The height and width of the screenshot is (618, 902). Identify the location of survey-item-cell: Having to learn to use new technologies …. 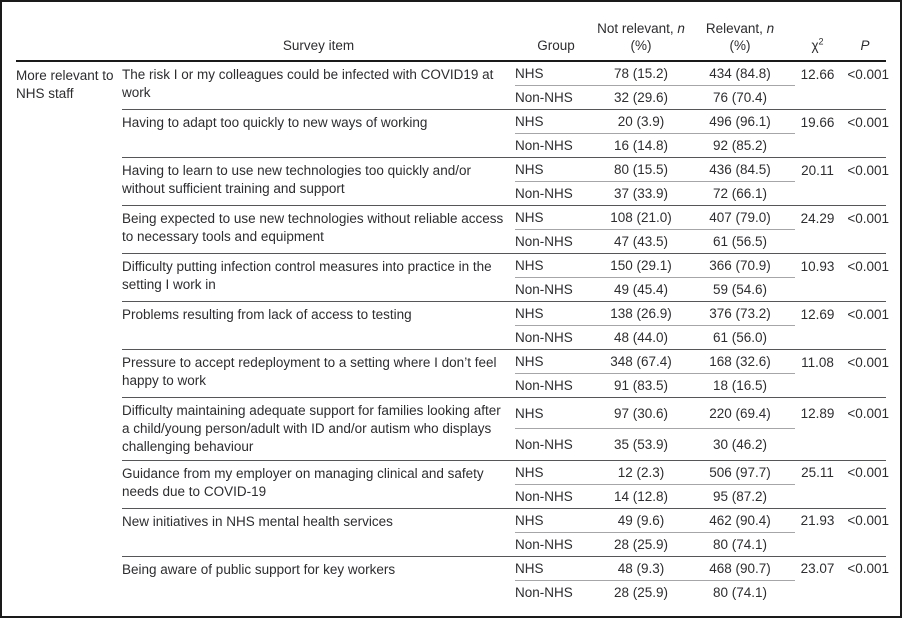
(296, 180).